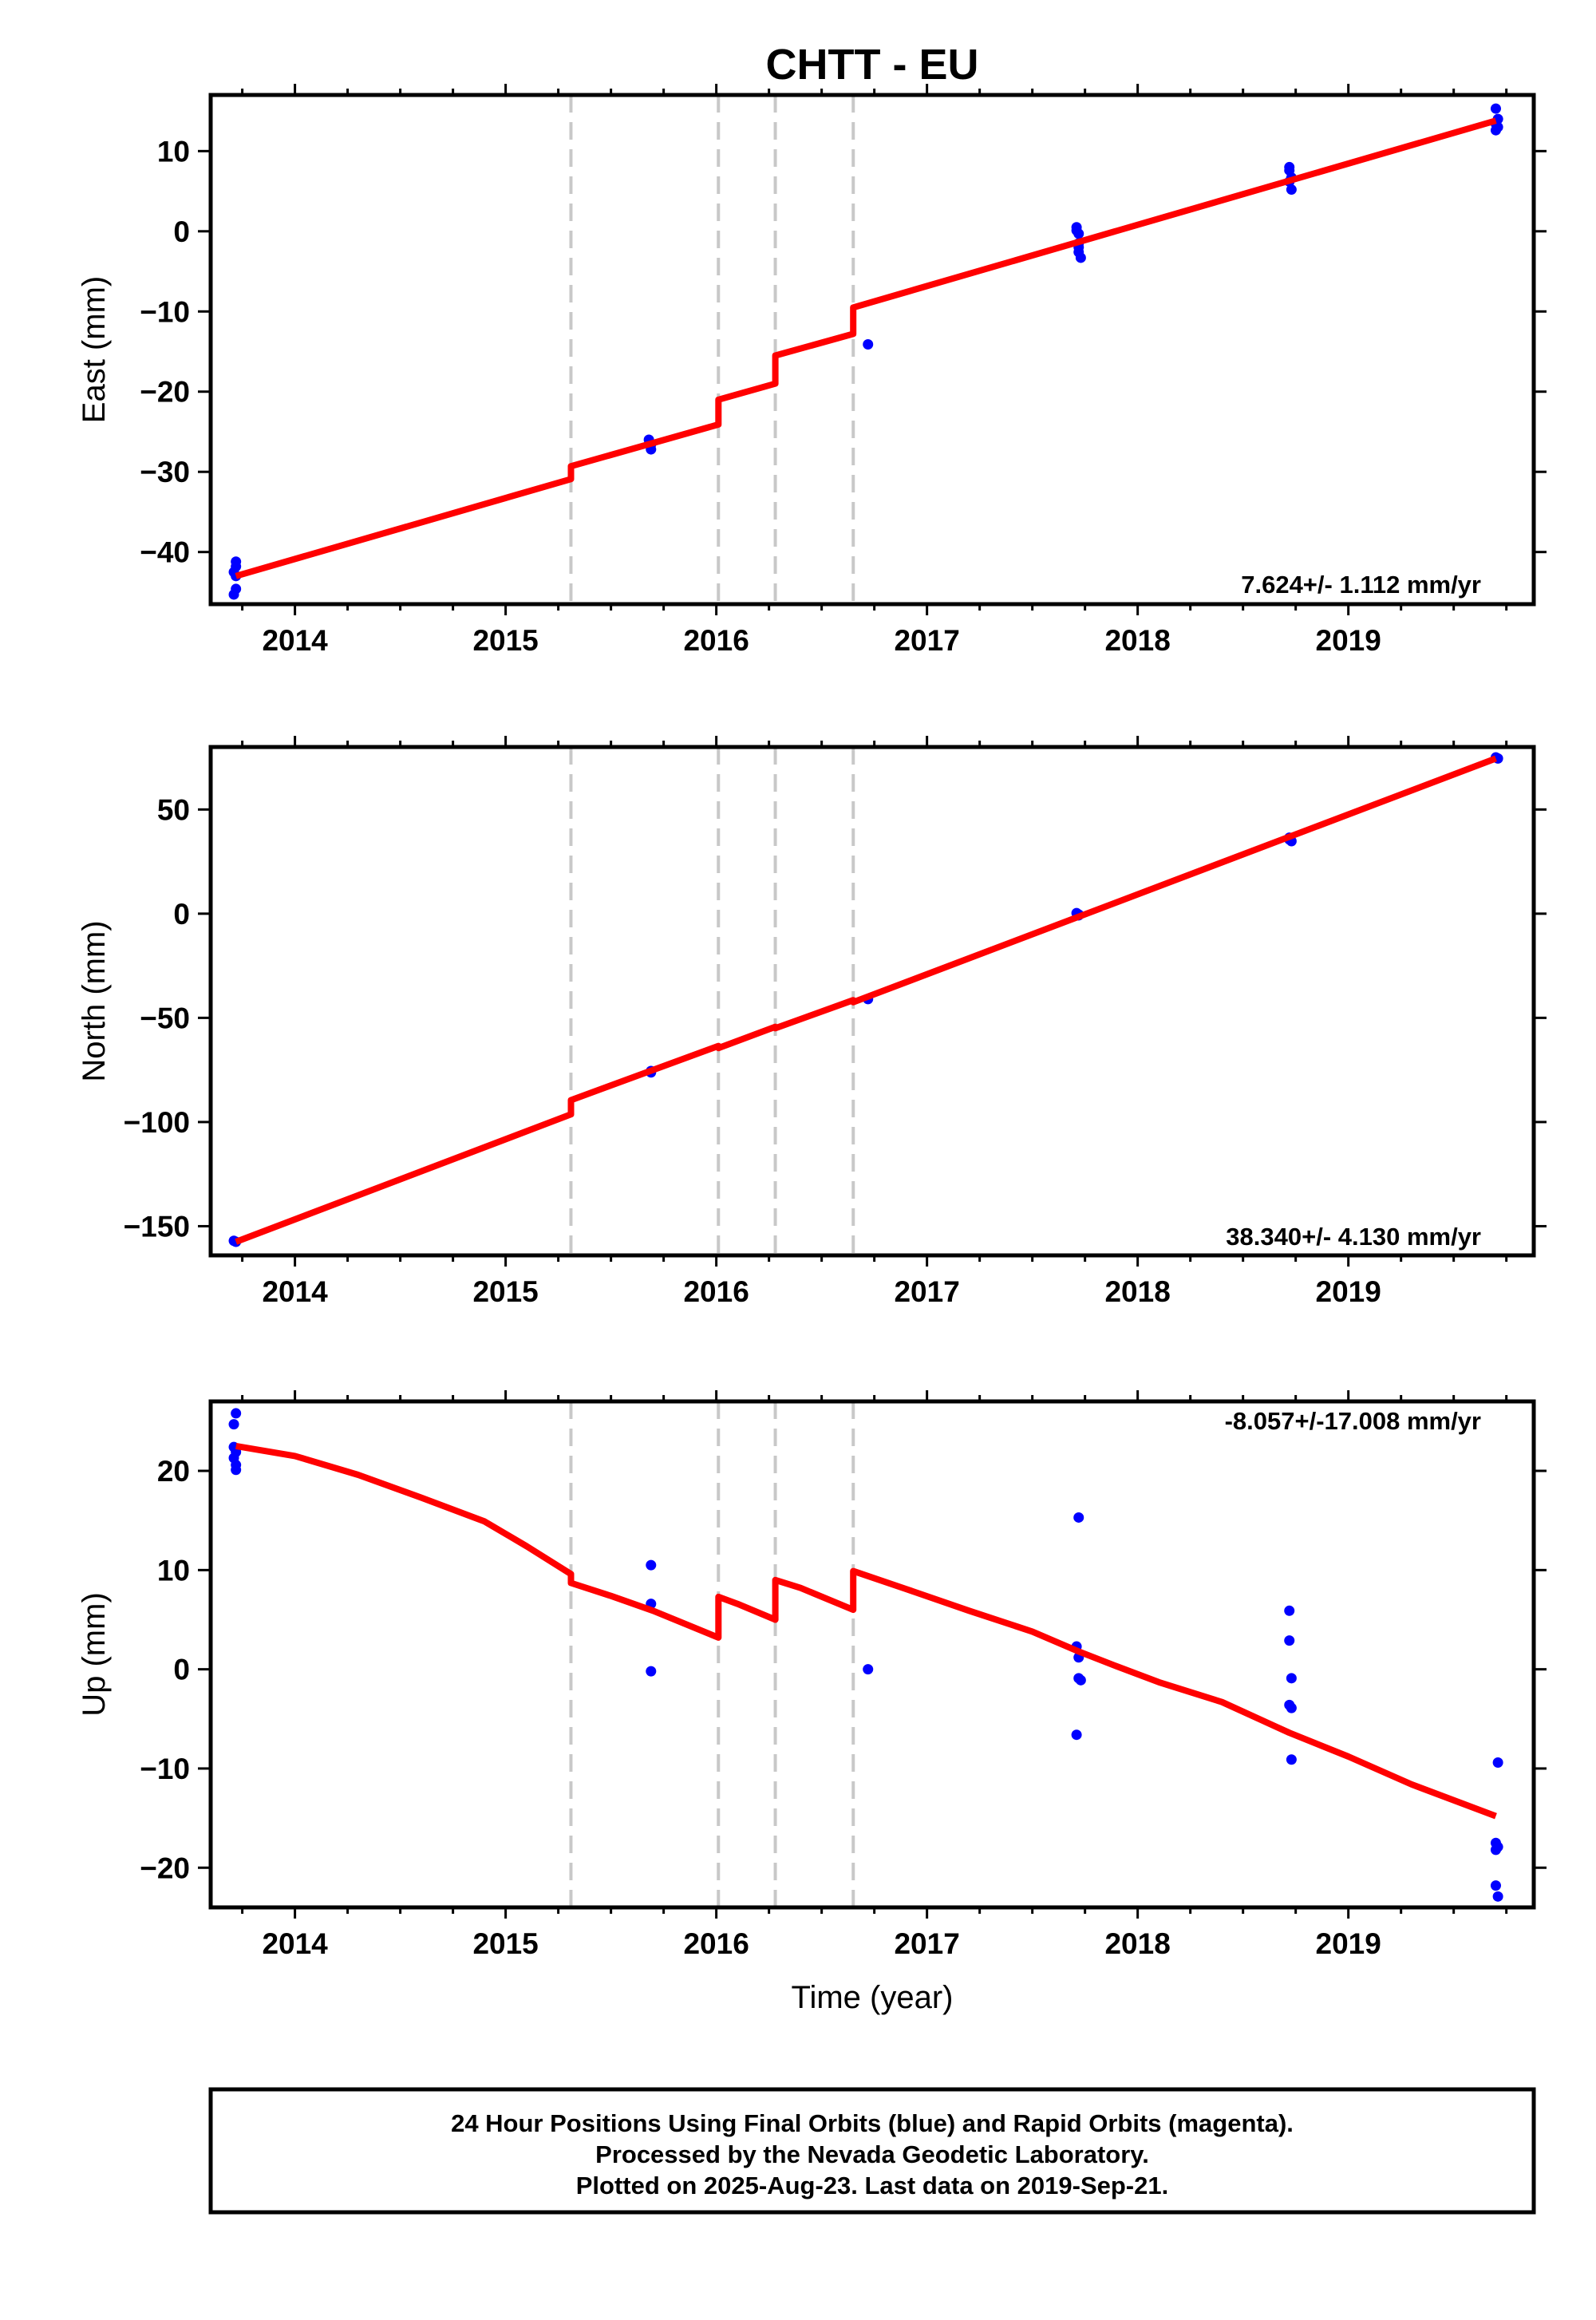 The image size is (1596, 2320). What do you see at coordinates (94, 1000) in the screenshot?
I see `north-y-axis-label: North (mm)` at bounding box center [94, 1000].